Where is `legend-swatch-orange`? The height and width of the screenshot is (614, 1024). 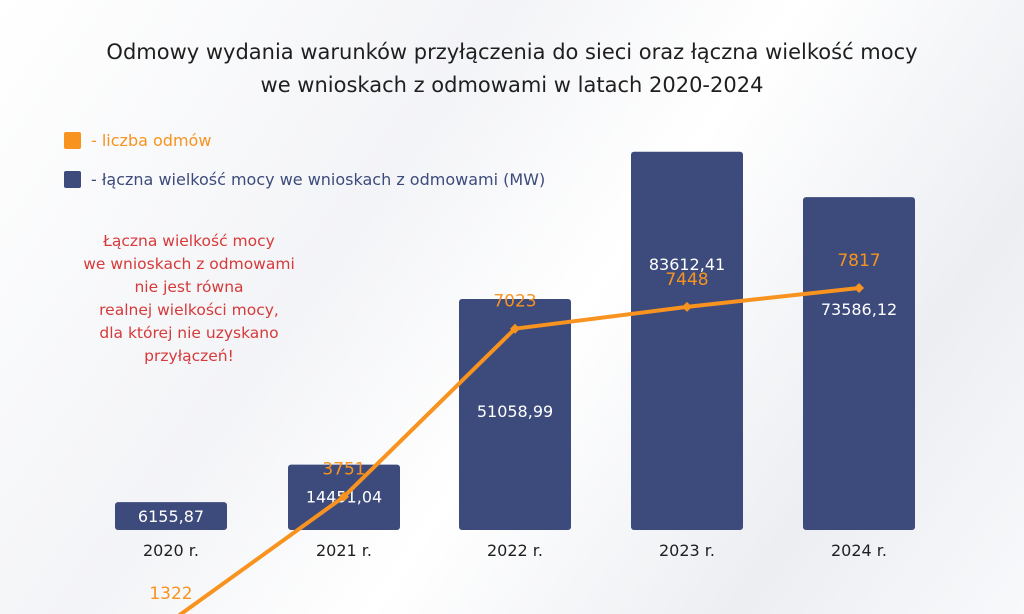
legend-swatch-orange is located at coordinates (72, 140).